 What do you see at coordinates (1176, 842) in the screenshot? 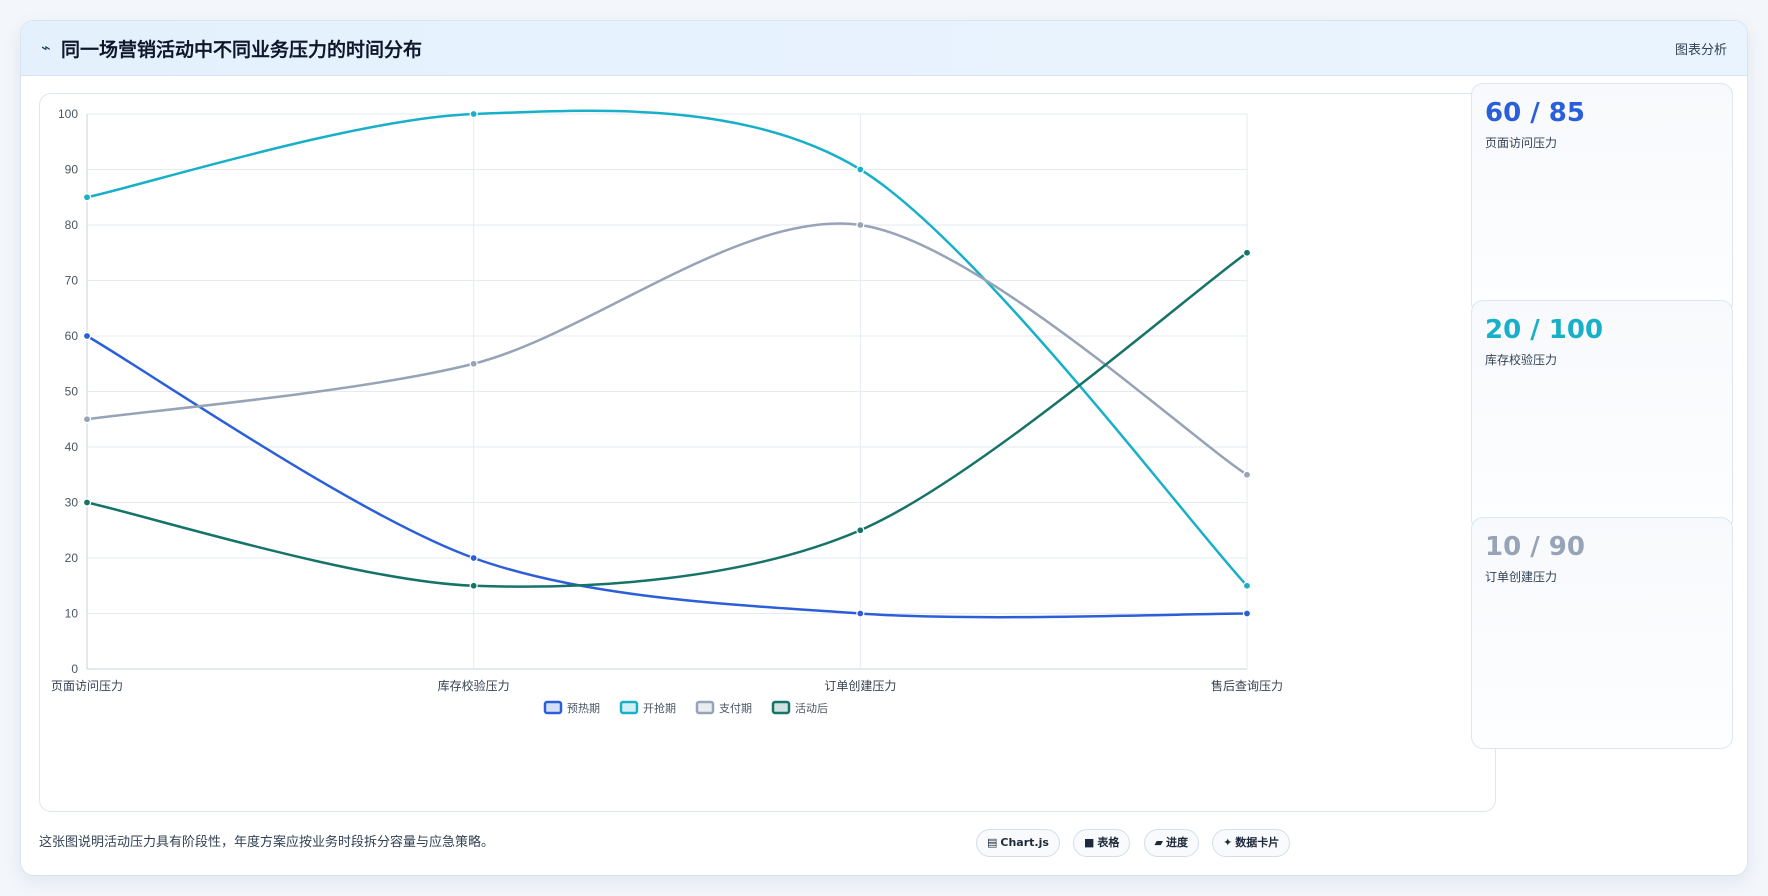
I see `chip-label: 进度` at bounding box center [1176, 842].